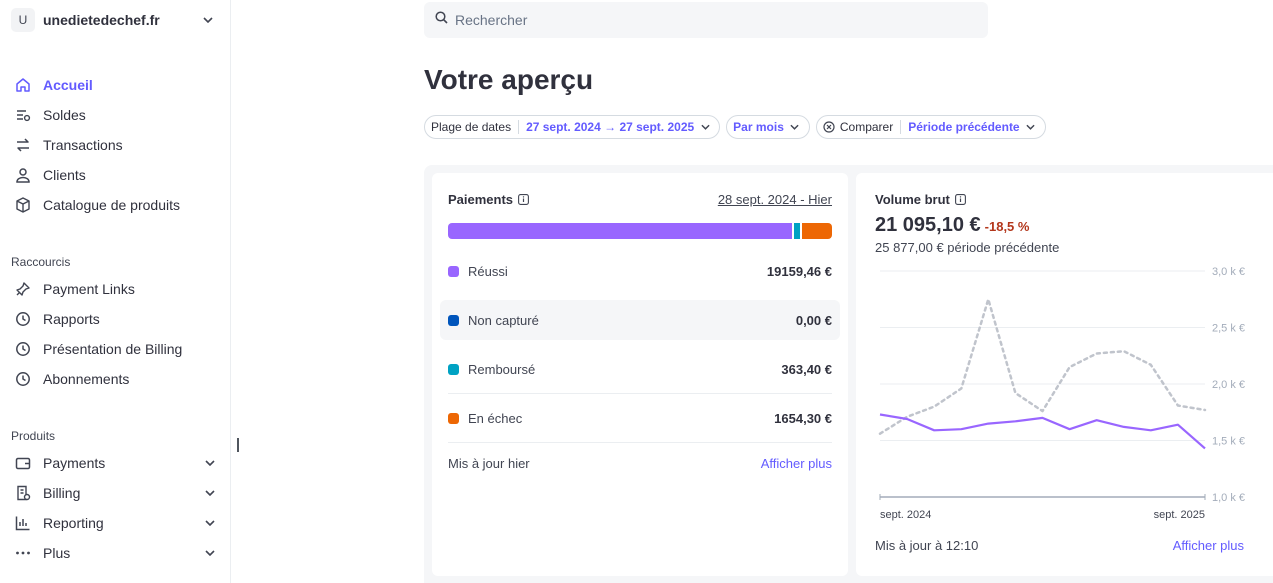  I want to click on payments-date-link: 28 sept. 2024 - Hier, so click(774, 199).